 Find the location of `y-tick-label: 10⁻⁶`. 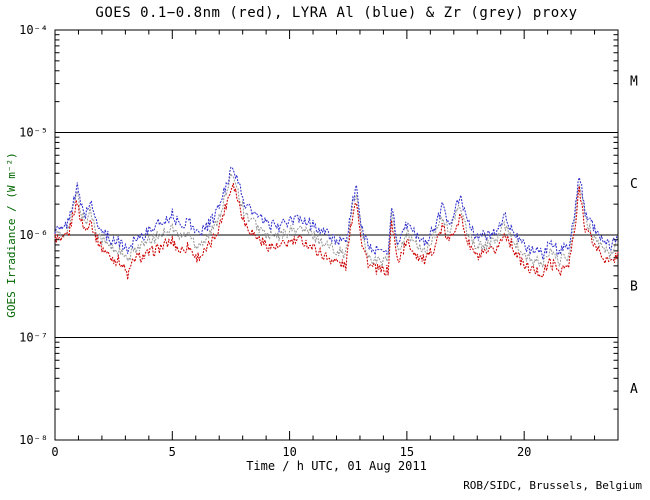

y-tick-label: 10⁻⁶ is located at coordinates (33, 235).